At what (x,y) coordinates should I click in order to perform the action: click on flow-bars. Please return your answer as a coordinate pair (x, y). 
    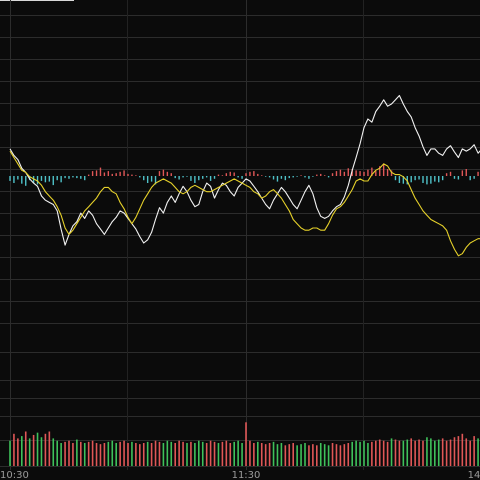
    Looking at the image, I should click on (244, 174).